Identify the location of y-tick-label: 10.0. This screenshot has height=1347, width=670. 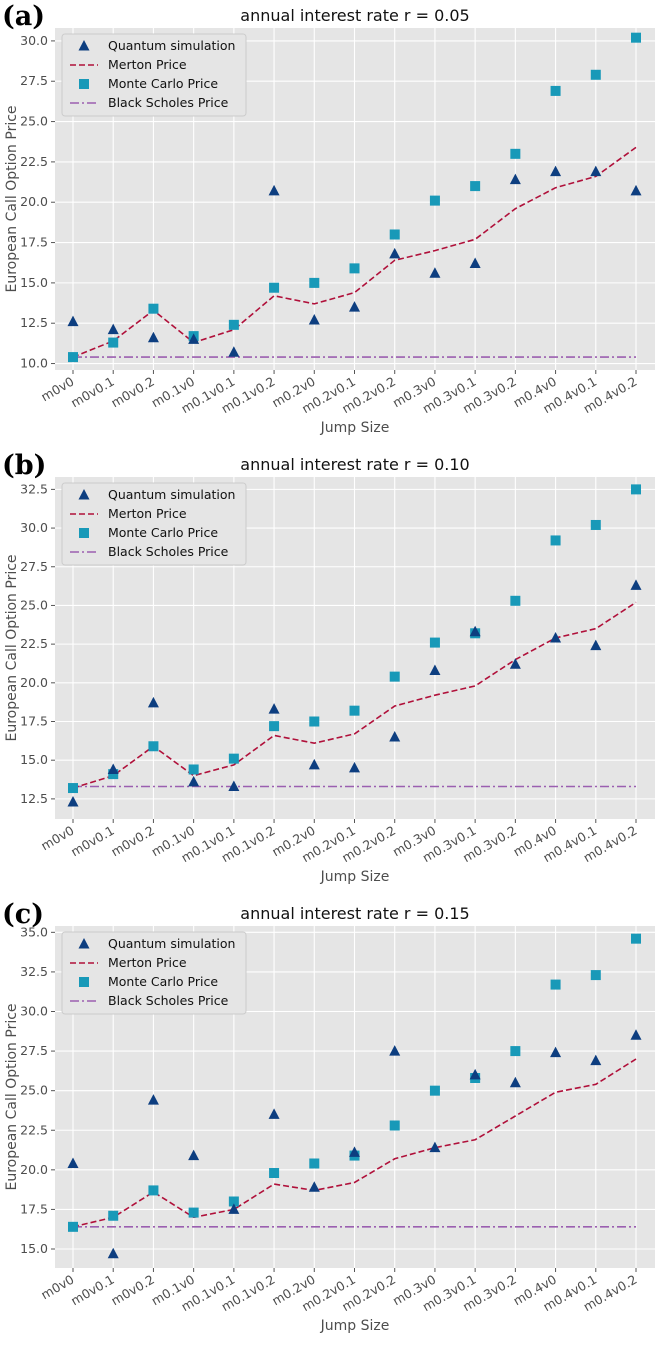
(34, 363).